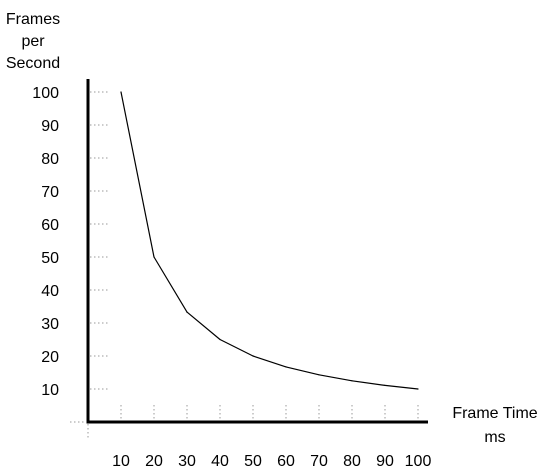 This screenshot has height=474, width=556. What do you see at coordinates (50, 357) in the screenshot?
I see `y-tick-label: 20` at bounding box center [50, 357].